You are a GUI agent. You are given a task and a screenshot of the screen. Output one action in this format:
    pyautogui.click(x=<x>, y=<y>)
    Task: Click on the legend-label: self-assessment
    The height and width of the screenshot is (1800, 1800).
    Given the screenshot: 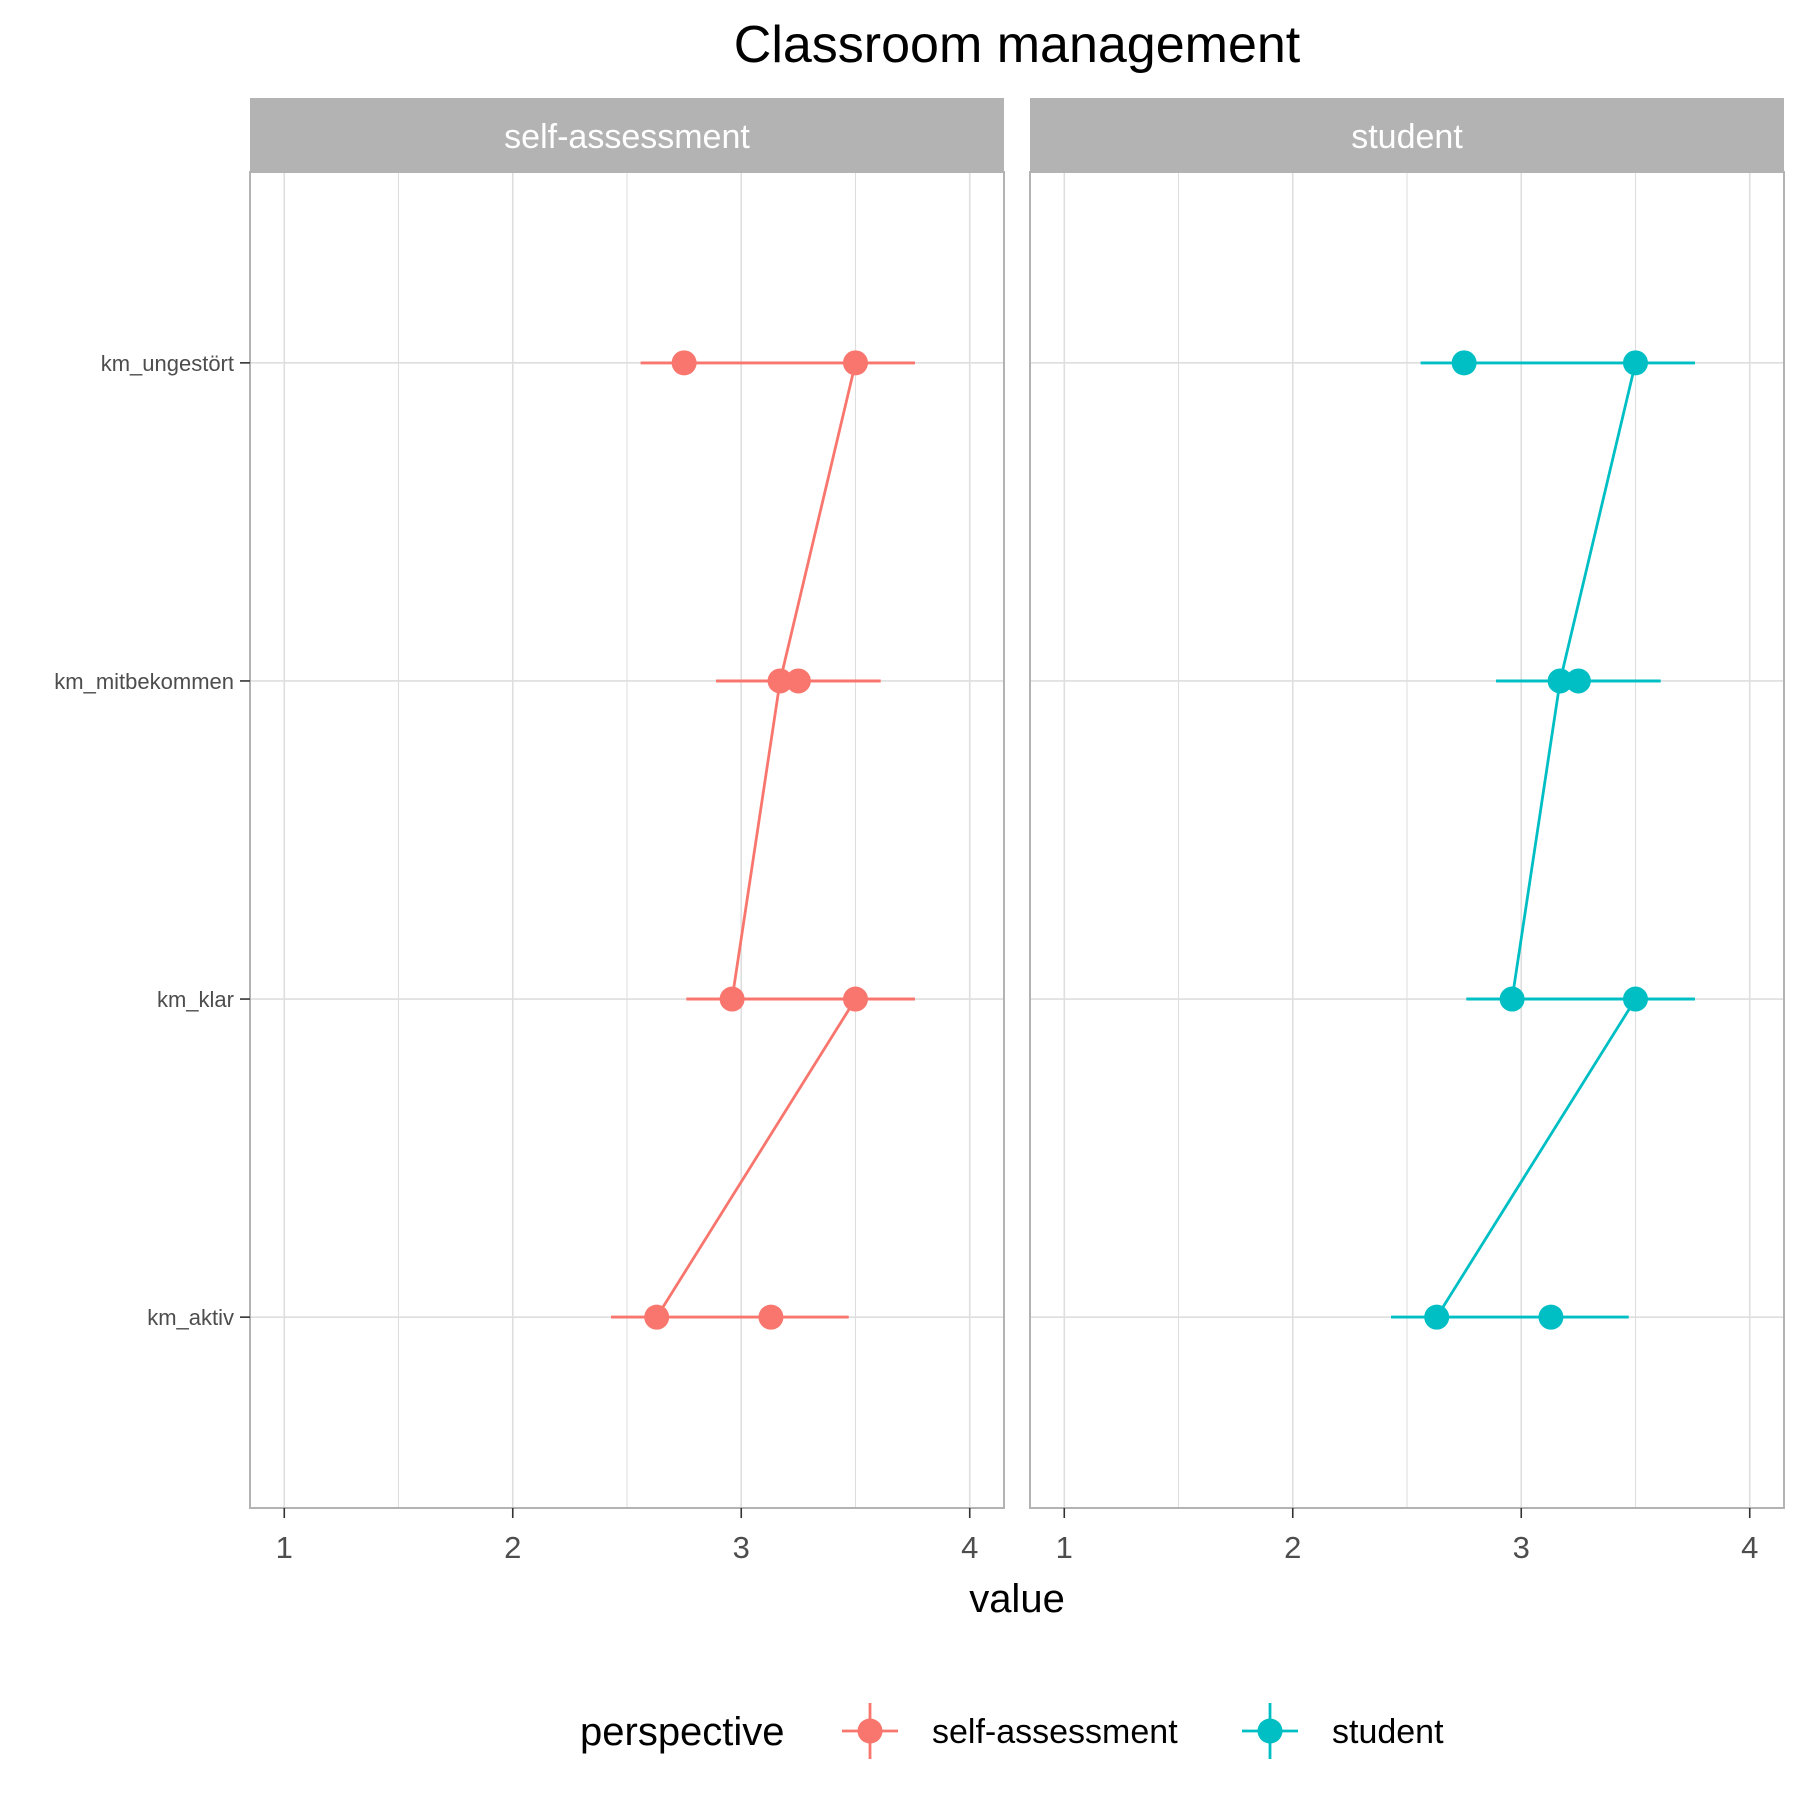 What is the action you would take?
    pyautogui.click(x=1055, y=1732)
    